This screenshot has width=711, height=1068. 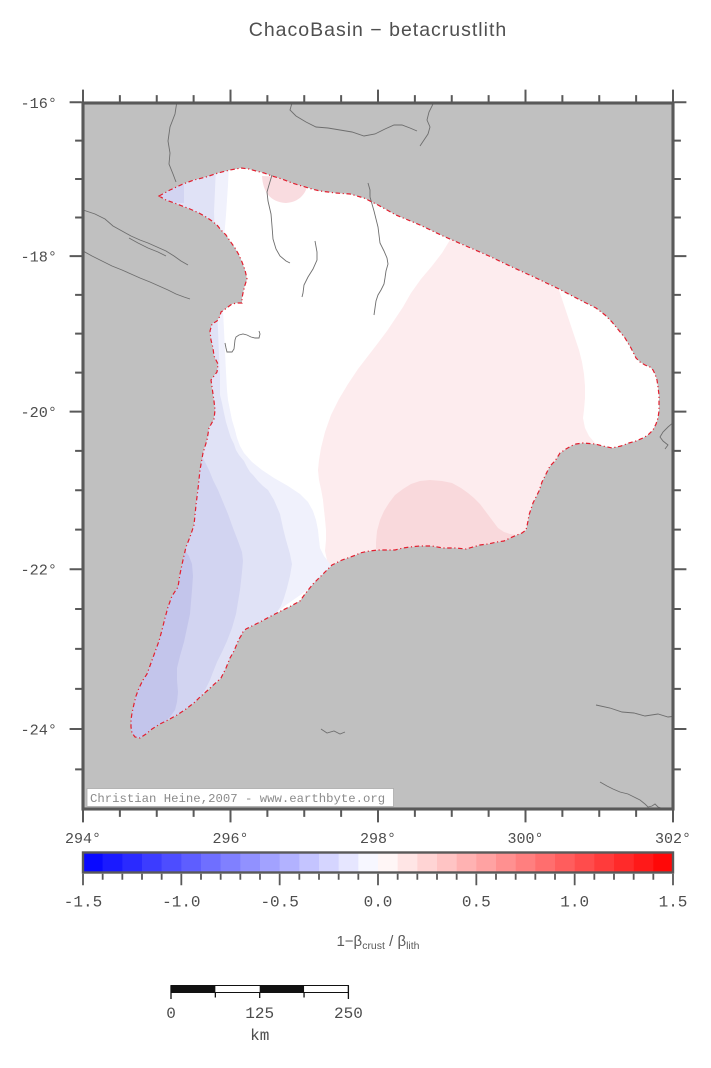 I want to click on svg-text: 296°, so click(x=230, y=839).